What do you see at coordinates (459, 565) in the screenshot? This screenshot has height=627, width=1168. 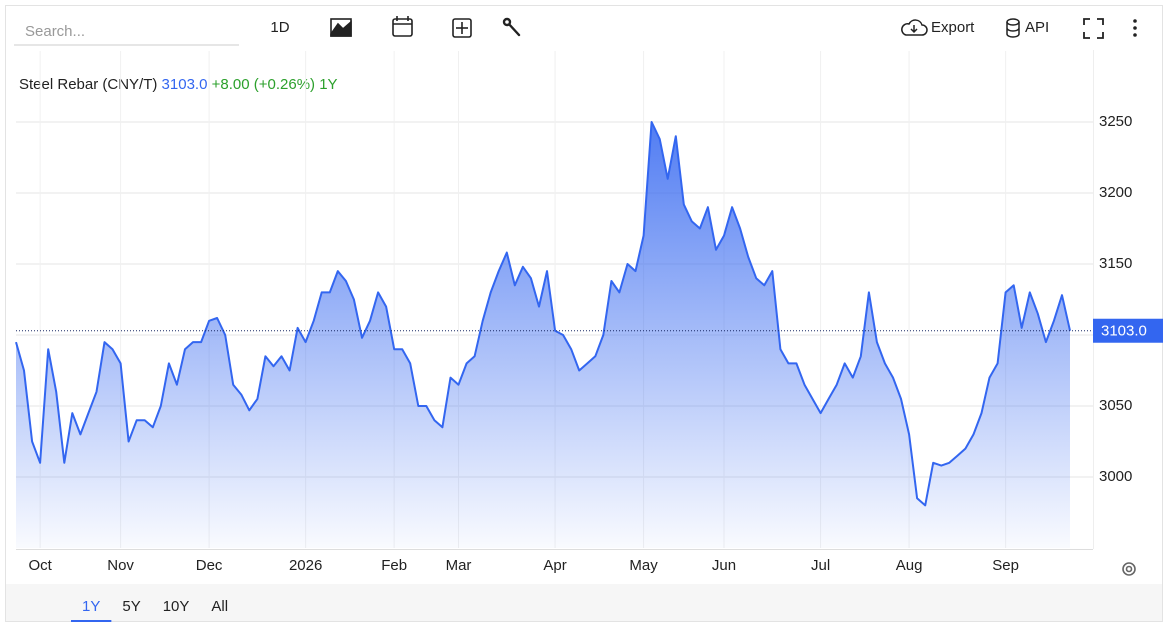 I see `x-tick-label: Mar` at bounding box center [459, 565].